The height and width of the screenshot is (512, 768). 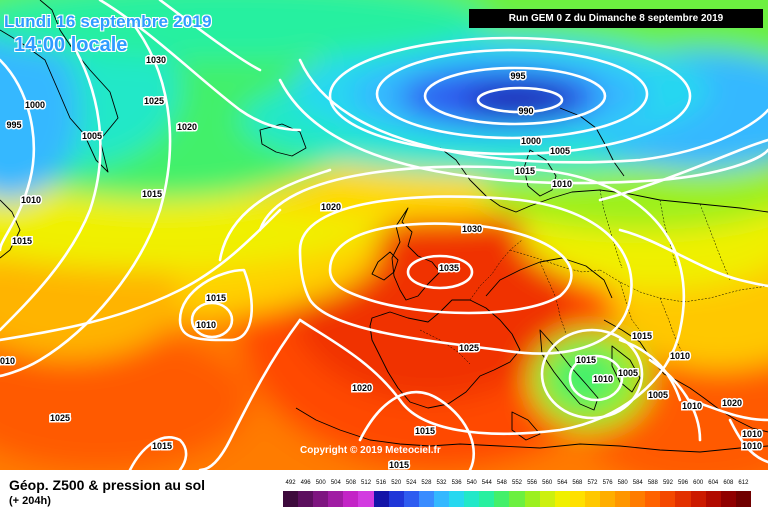 I want to click on color-scale-bar, so click(x=517, y=499).